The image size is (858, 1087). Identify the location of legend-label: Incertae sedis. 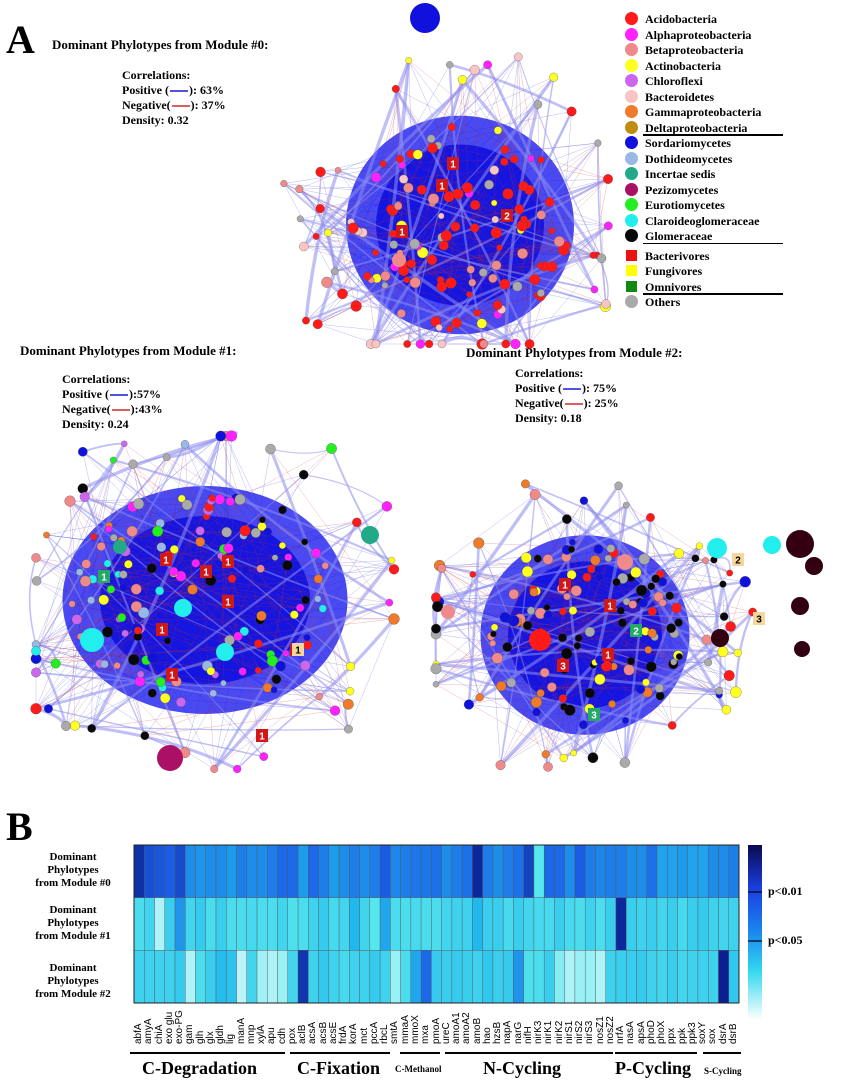
(680, 174).